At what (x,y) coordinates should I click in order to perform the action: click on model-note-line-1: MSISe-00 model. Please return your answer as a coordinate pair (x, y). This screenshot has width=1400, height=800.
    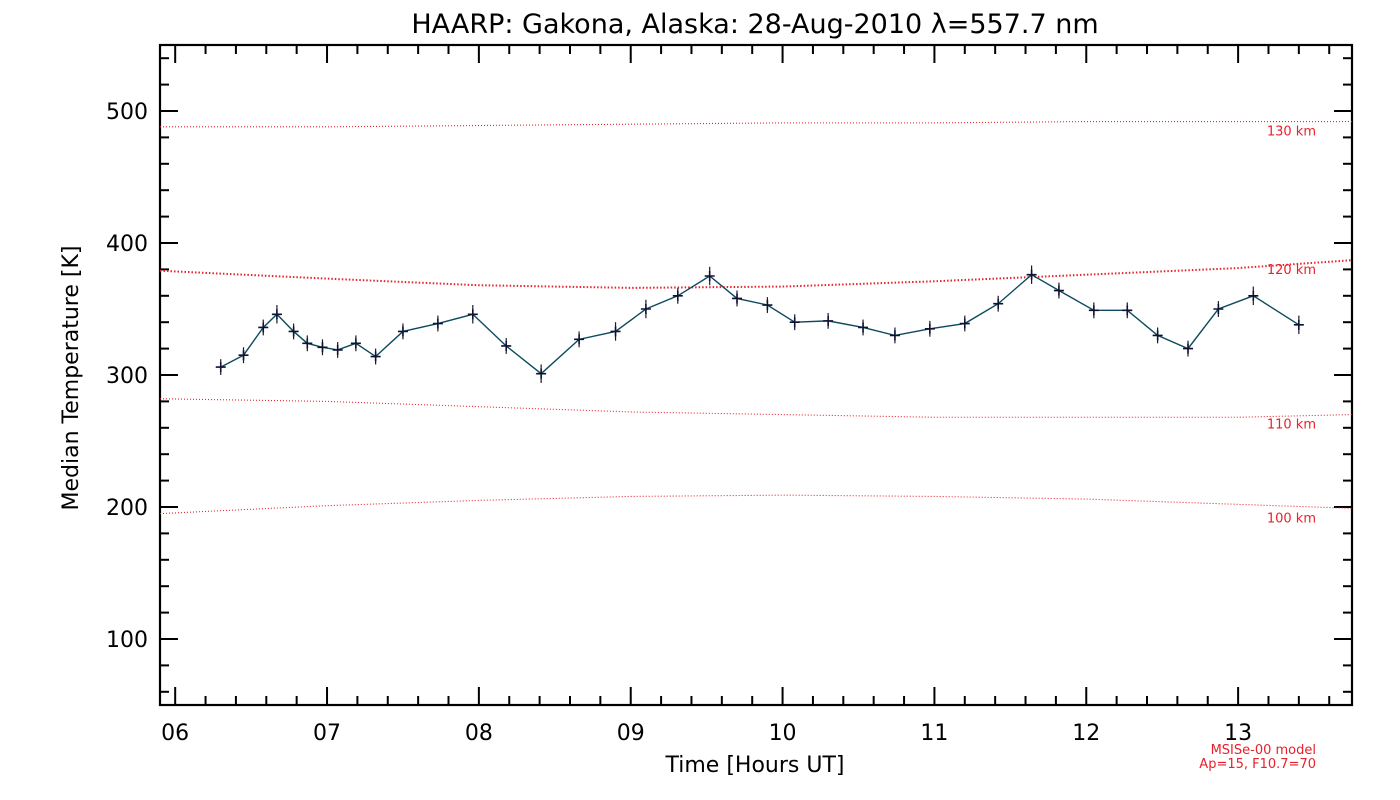
    Looking at the image, I should click on (1263, 750).